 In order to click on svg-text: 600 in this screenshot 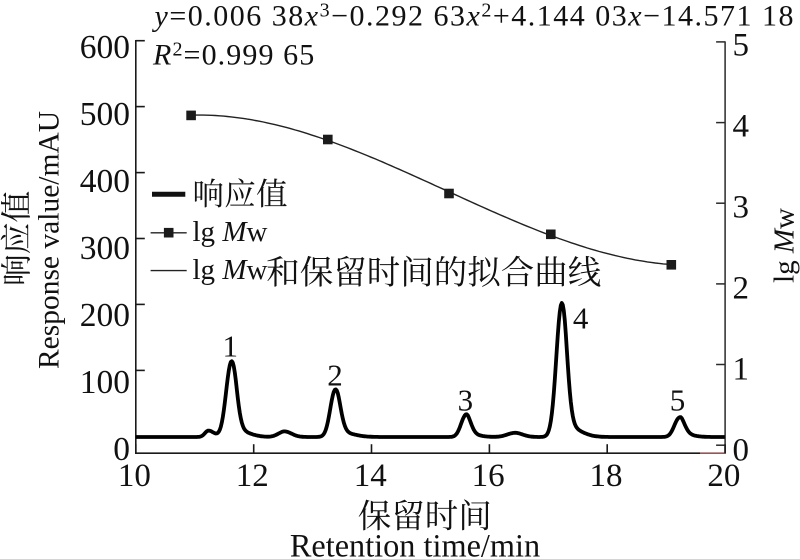, I will do `click(105, 47)`.